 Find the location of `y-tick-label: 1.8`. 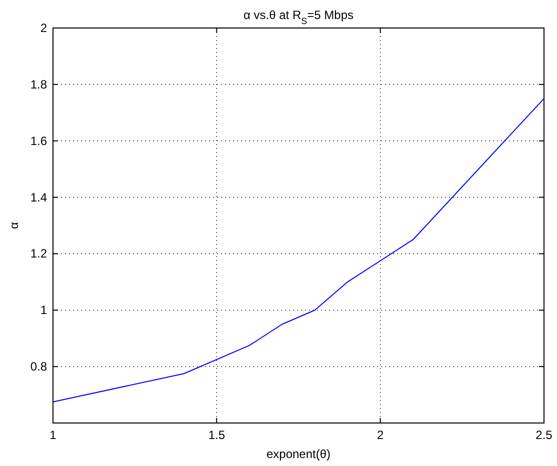

y-tick-label: 1.8 is located at coordinates (39, 84).